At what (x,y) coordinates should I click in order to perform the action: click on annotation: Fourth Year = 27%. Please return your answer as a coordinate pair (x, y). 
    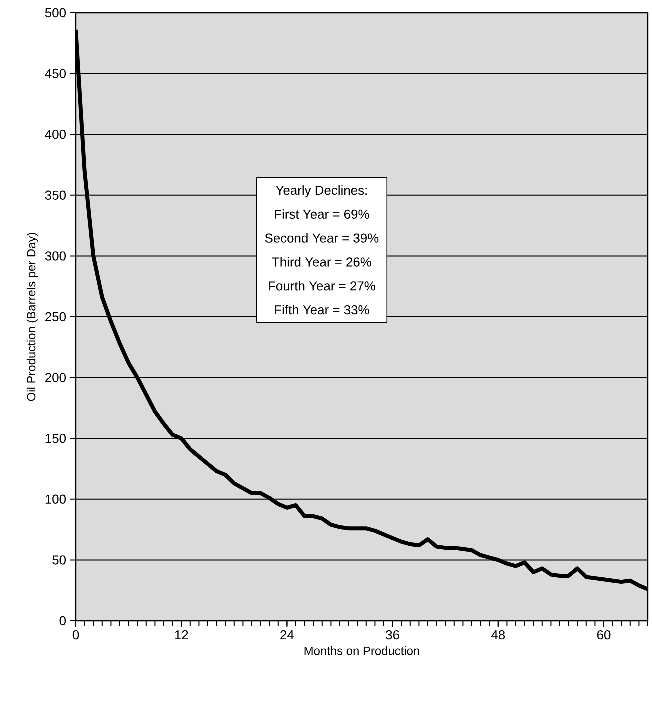
    Looking at the image, I should click on (322, 286).